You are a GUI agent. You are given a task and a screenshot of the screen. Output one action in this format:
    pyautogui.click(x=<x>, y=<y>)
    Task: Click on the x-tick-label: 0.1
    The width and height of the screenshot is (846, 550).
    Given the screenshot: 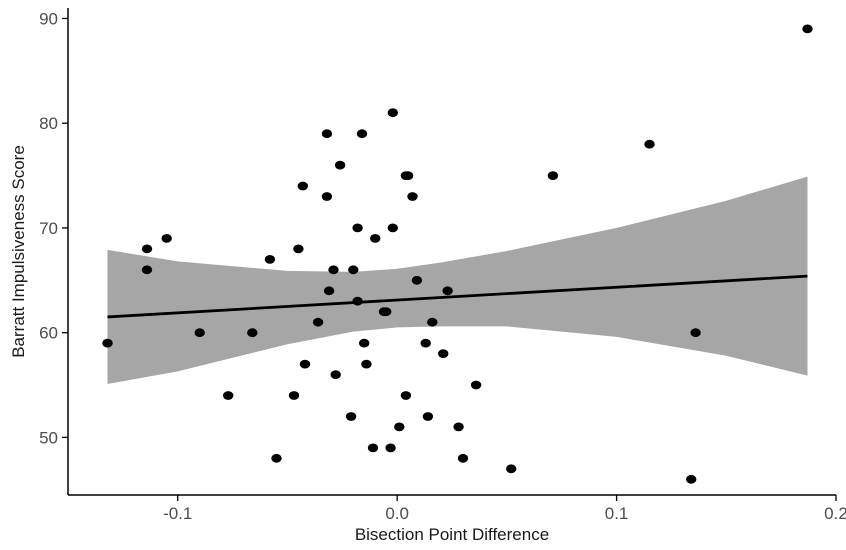 What is the action you would take?
    pyautogui.click(x=617, y=513)
    